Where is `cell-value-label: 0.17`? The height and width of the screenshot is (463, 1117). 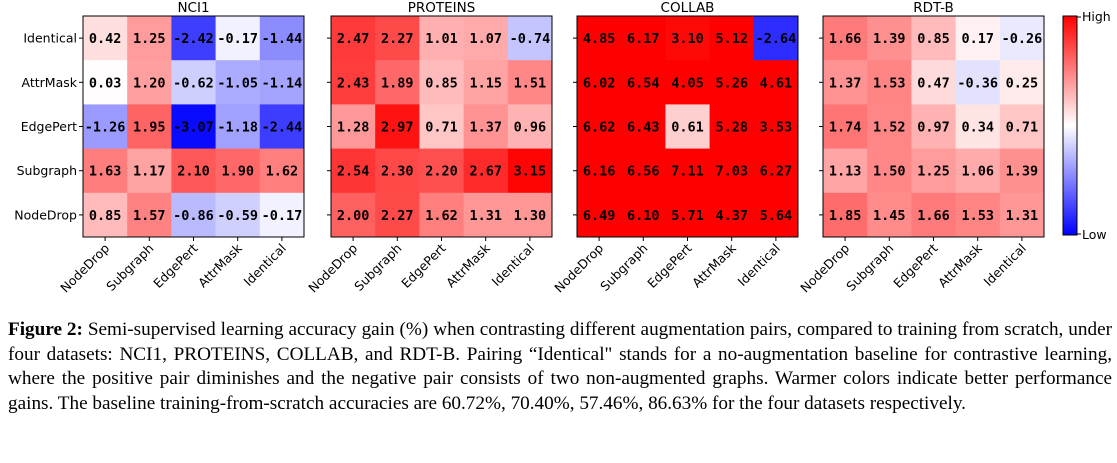
cell-value-label: 0.17 is located at coordinates (977, 39).